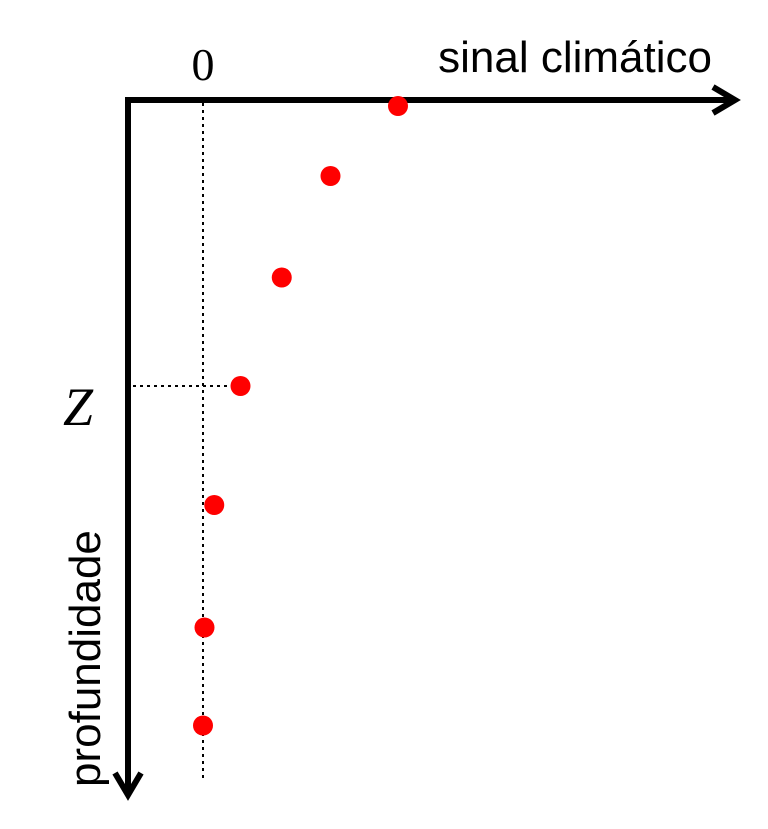 The image size is (768, 829). What do you see at coordinates (128, 786) in the screenshot?
I see `y-axis-arrow-icon` at bounding box center [128, 786].